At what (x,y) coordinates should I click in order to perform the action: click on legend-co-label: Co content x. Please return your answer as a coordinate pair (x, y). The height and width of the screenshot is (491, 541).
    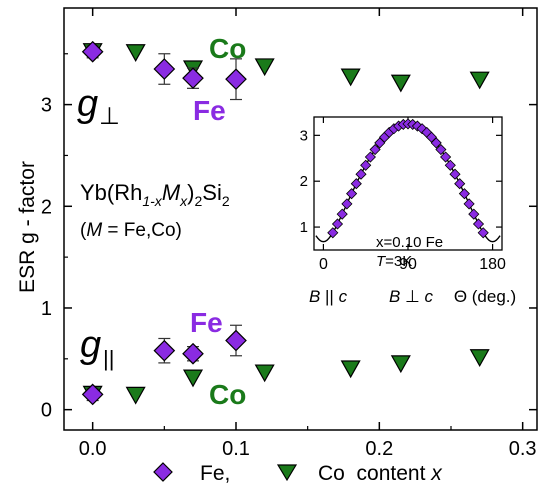
    Looking at the image, I should click on (380, 473).